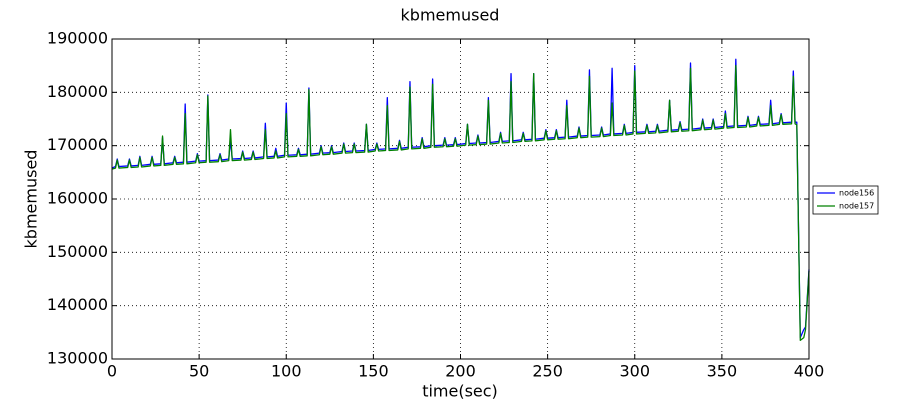 The image size is (900, 400). I want to click on x-tick-label: 350, so click(722, 371).